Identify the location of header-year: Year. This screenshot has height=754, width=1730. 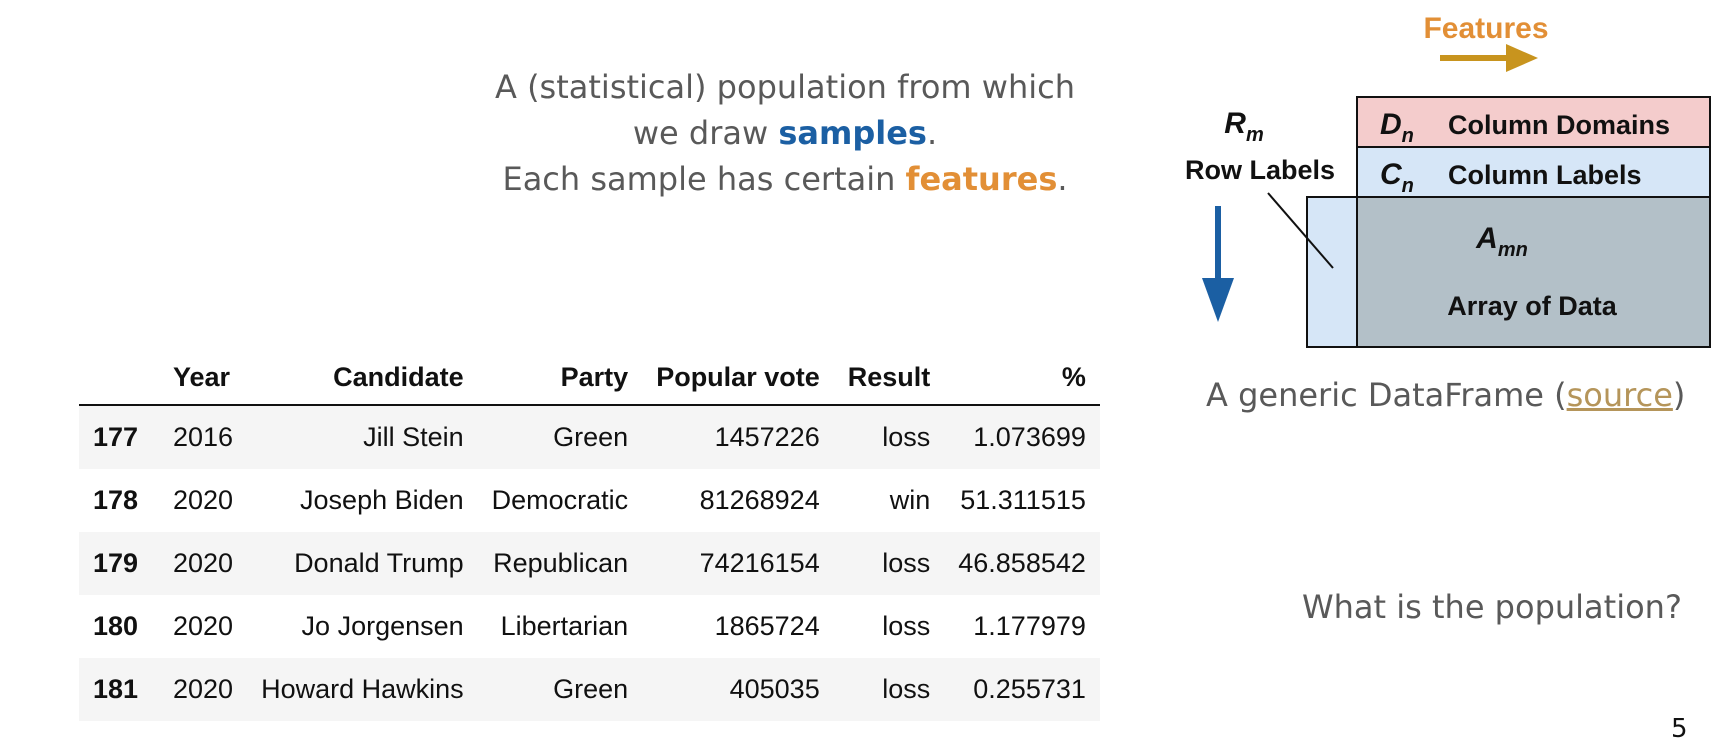
(206, 378).